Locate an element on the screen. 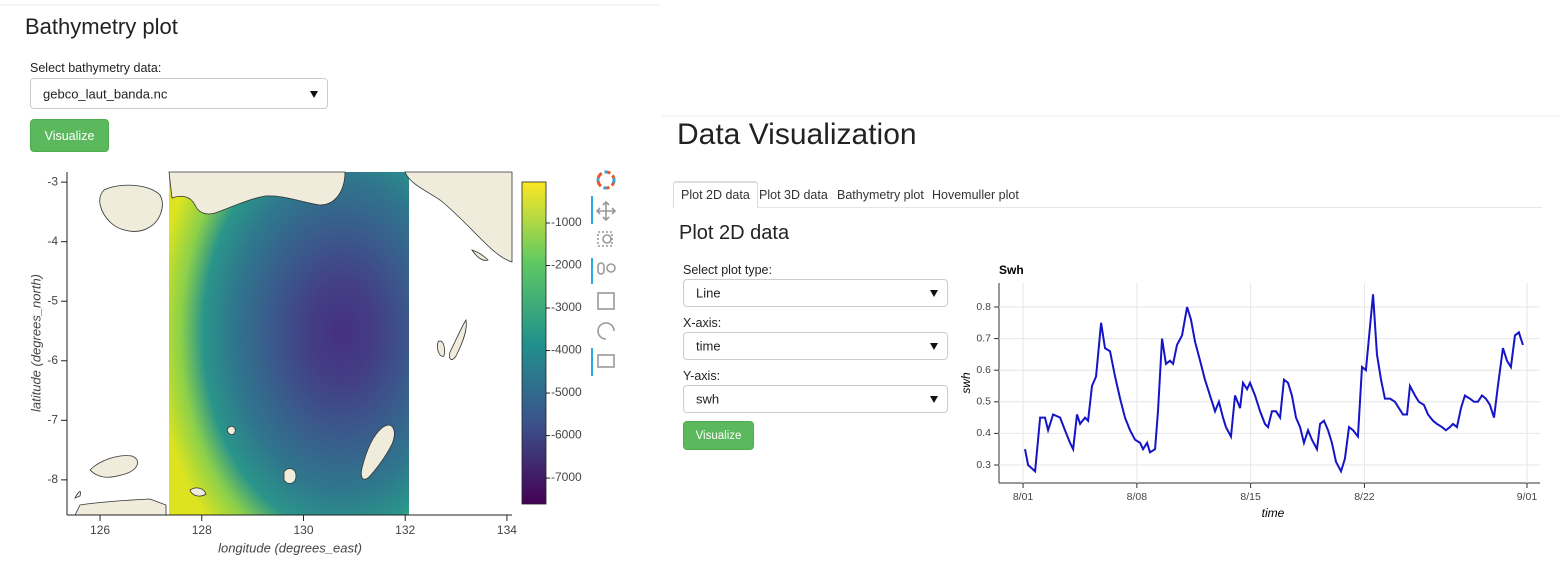  select: gebco_laut_banda.nc is located at coordinates (179, 93).